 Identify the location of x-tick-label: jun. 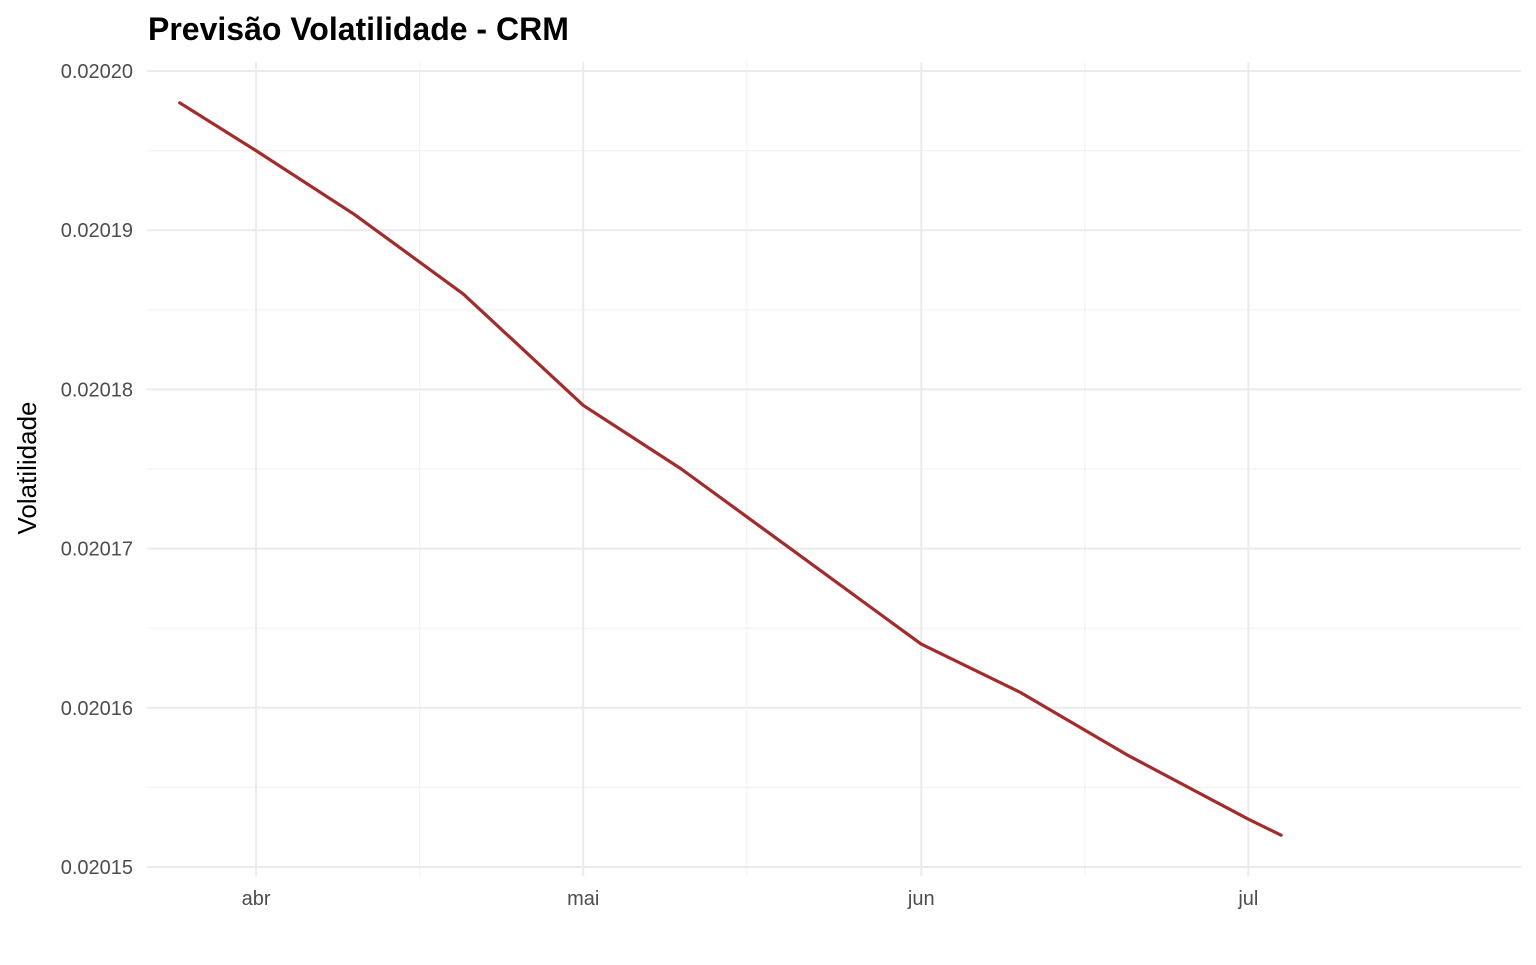
(921, 899).